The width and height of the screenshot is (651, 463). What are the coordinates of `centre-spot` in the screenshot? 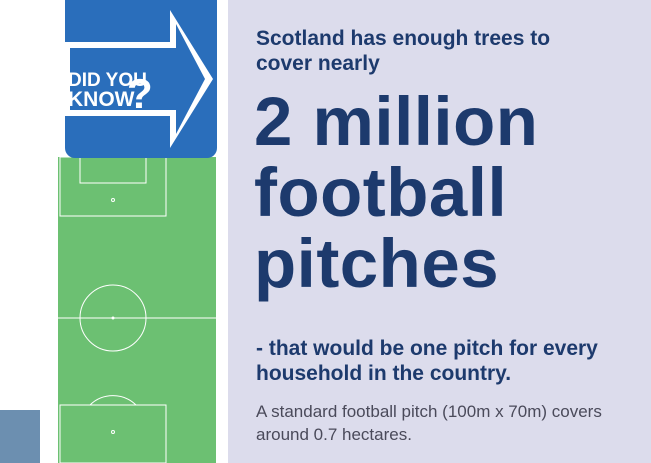 It's located at (113, 318).